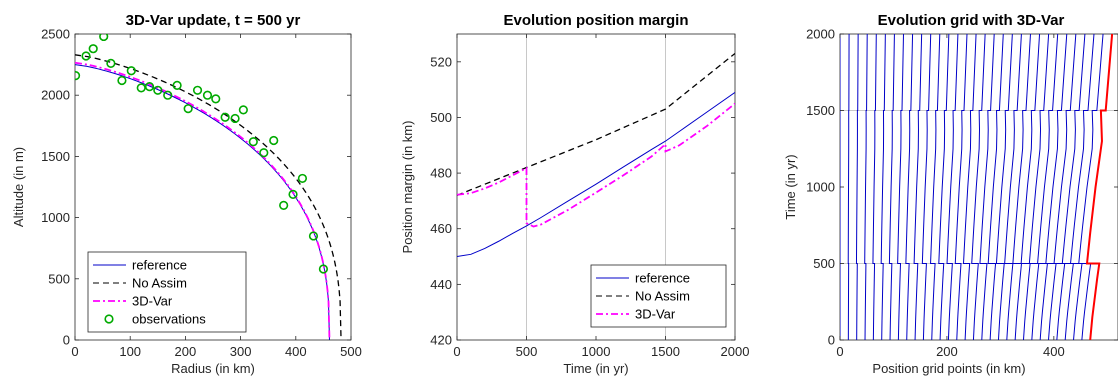 The width and height of the screenshot is (1118, 382). What do you see at coordinates (948, 368) in the screenshot?
I see `x-axis-label: Position grid points (in km)` at bounding box center [948, 368].